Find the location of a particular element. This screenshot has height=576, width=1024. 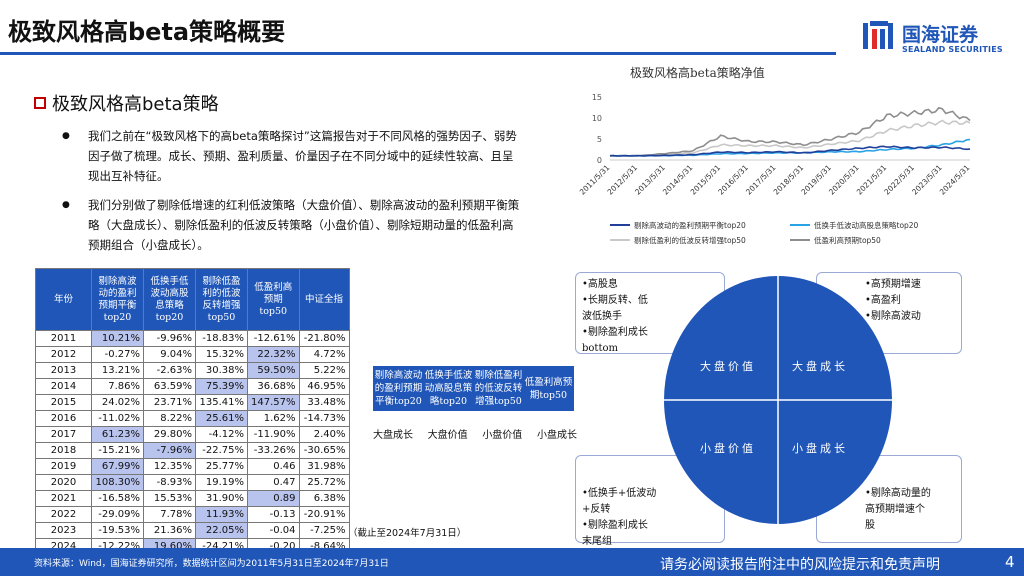

year-cell: 2014 is located at coordinates (63, 386).